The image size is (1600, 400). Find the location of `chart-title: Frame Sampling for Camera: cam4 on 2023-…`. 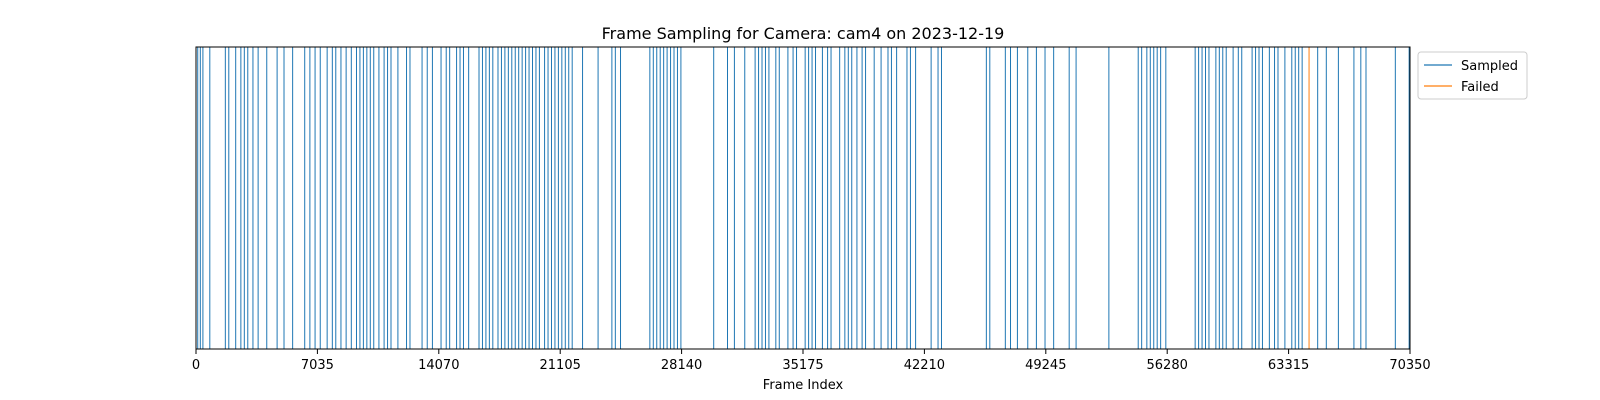

chart-title: Frame Sampling for Camera: cam4 on 2023-… is located at coordinates (803, 33).